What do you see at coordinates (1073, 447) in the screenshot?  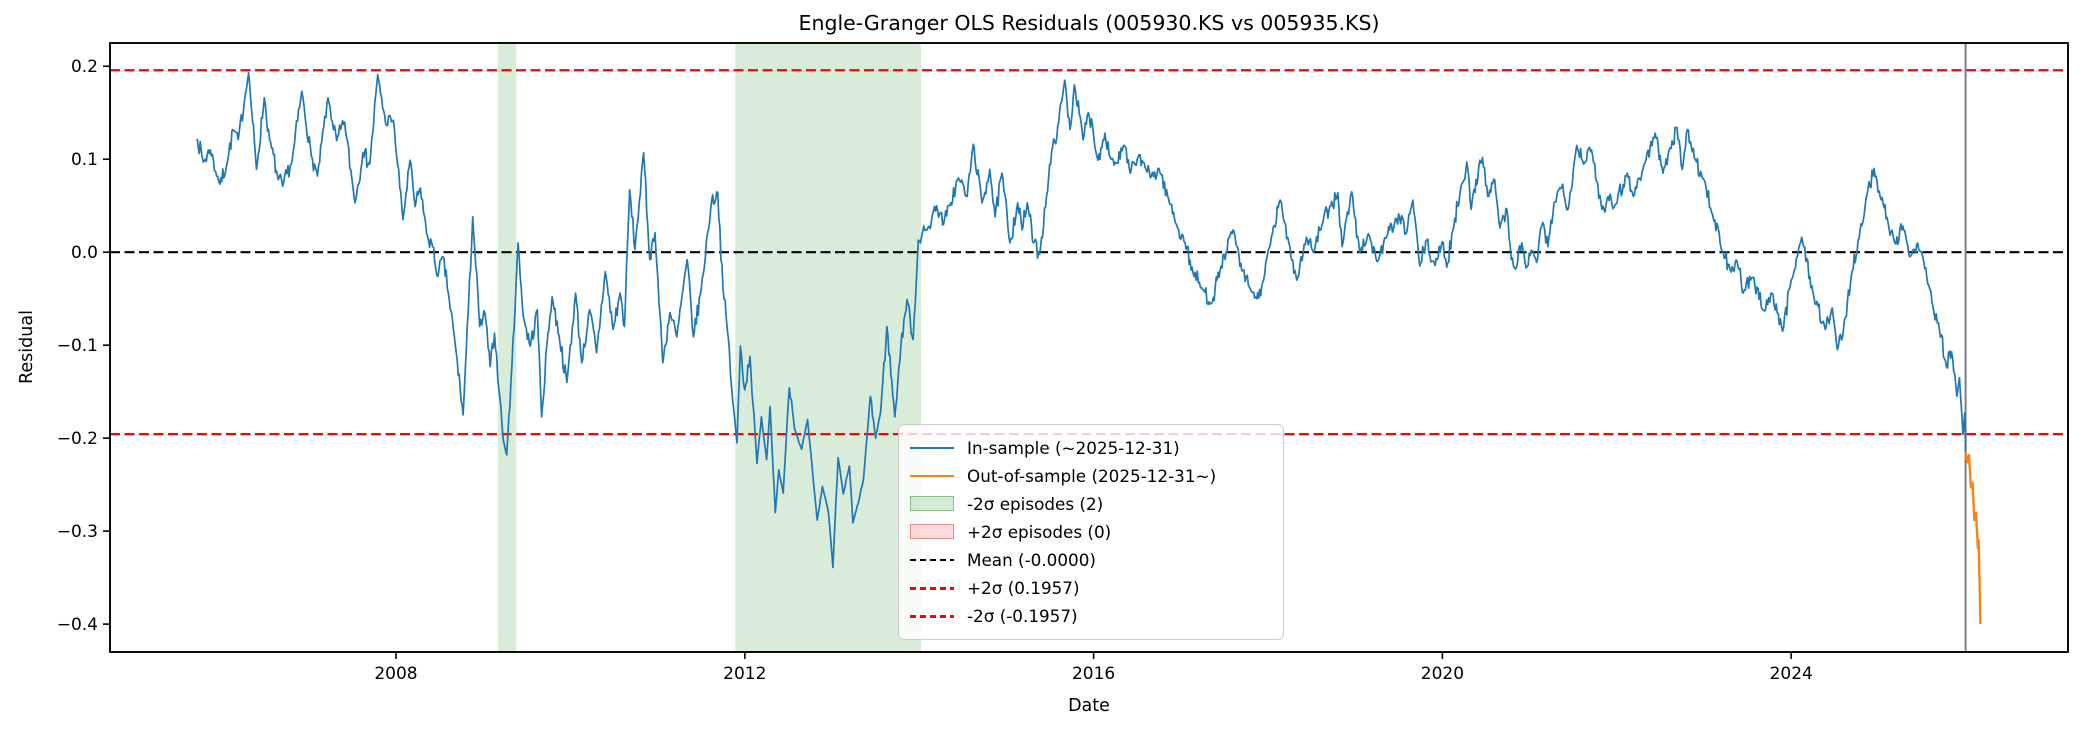 I see `legend-label: In-sample (~2025-12-31)` at bounding box center [1073, 447].